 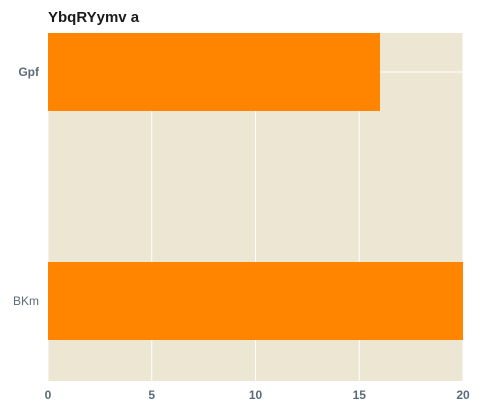 What do you see at coordinates (48, 395) in the screenshot?
I see `x-tick-label: 0` at bounding box center [48, 395].